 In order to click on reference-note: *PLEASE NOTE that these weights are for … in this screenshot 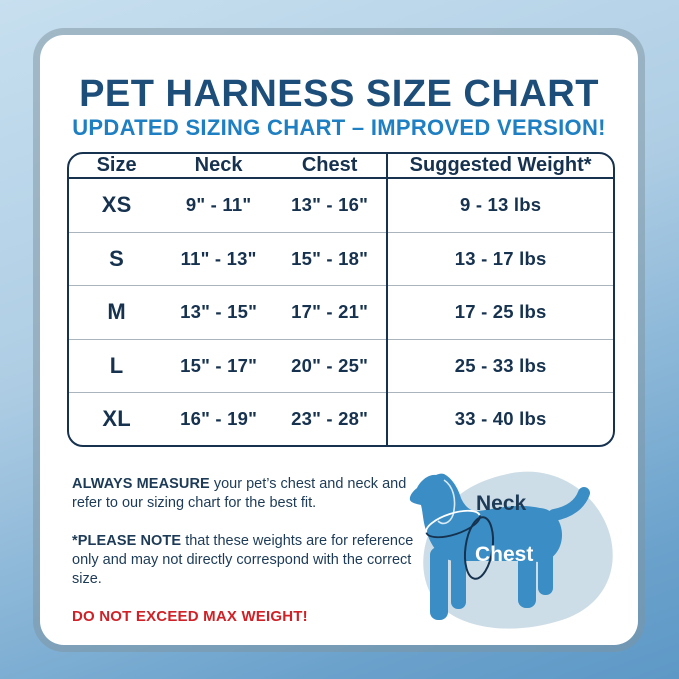, I will do `click(246, 561)`.